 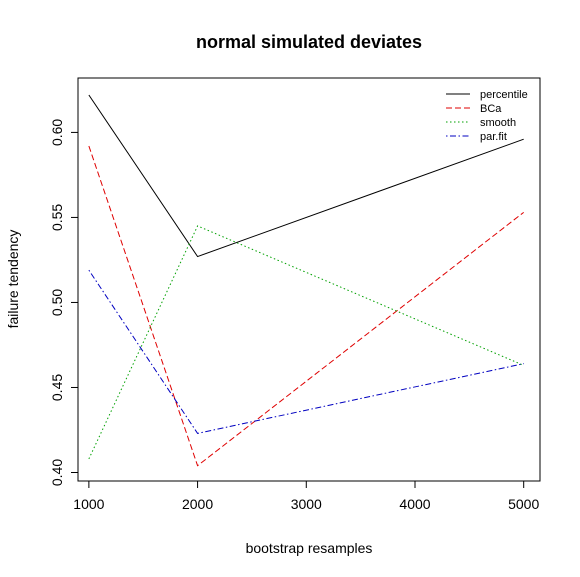 What do you see at coordinates (57, 472) in the screenshot?
I see `y-tick-label: 0.40` at bounding box center [57, 472].